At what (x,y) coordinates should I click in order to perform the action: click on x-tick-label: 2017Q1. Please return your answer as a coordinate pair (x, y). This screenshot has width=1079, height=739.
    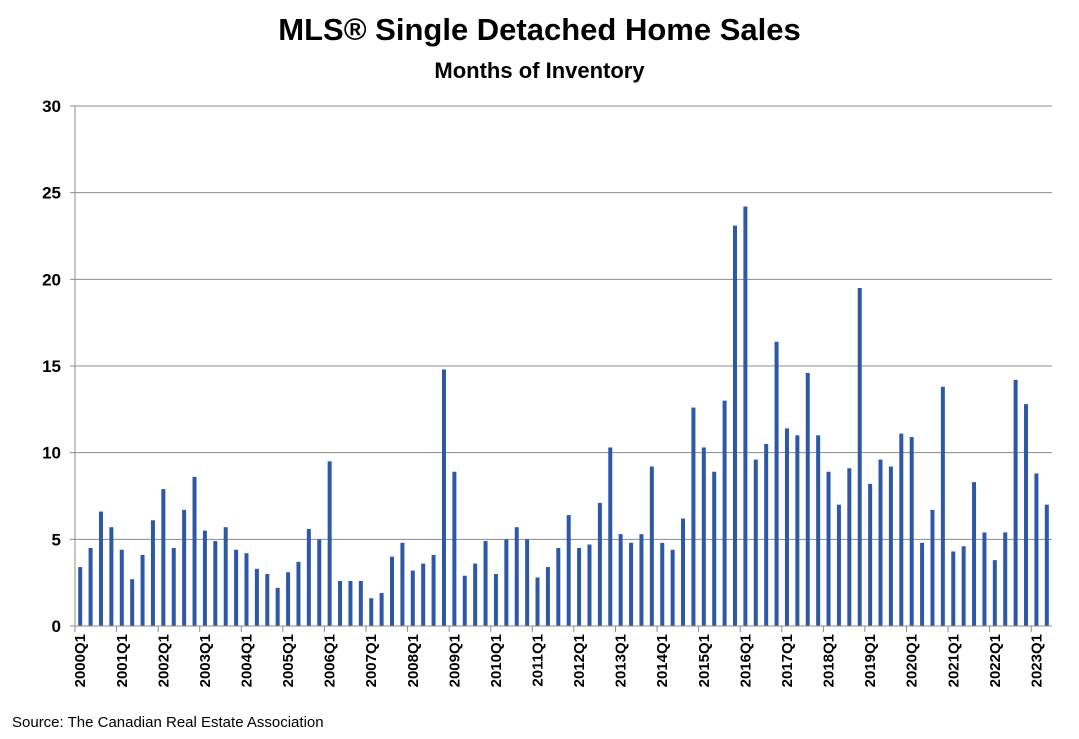
    Looking at the image, I should click on (787, 660).